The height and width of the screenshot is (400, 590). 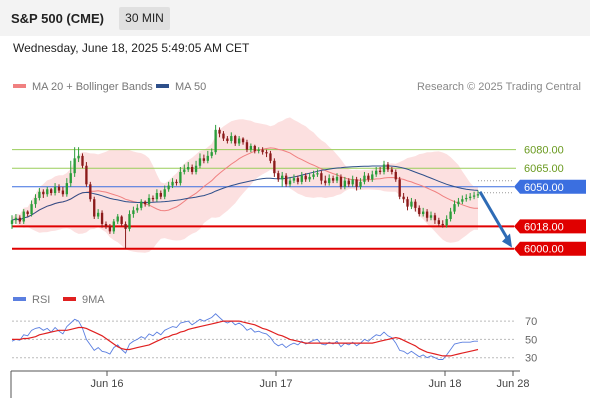 I want to click on rsi-tick-label-2: 30, so click(x=531, y=359).